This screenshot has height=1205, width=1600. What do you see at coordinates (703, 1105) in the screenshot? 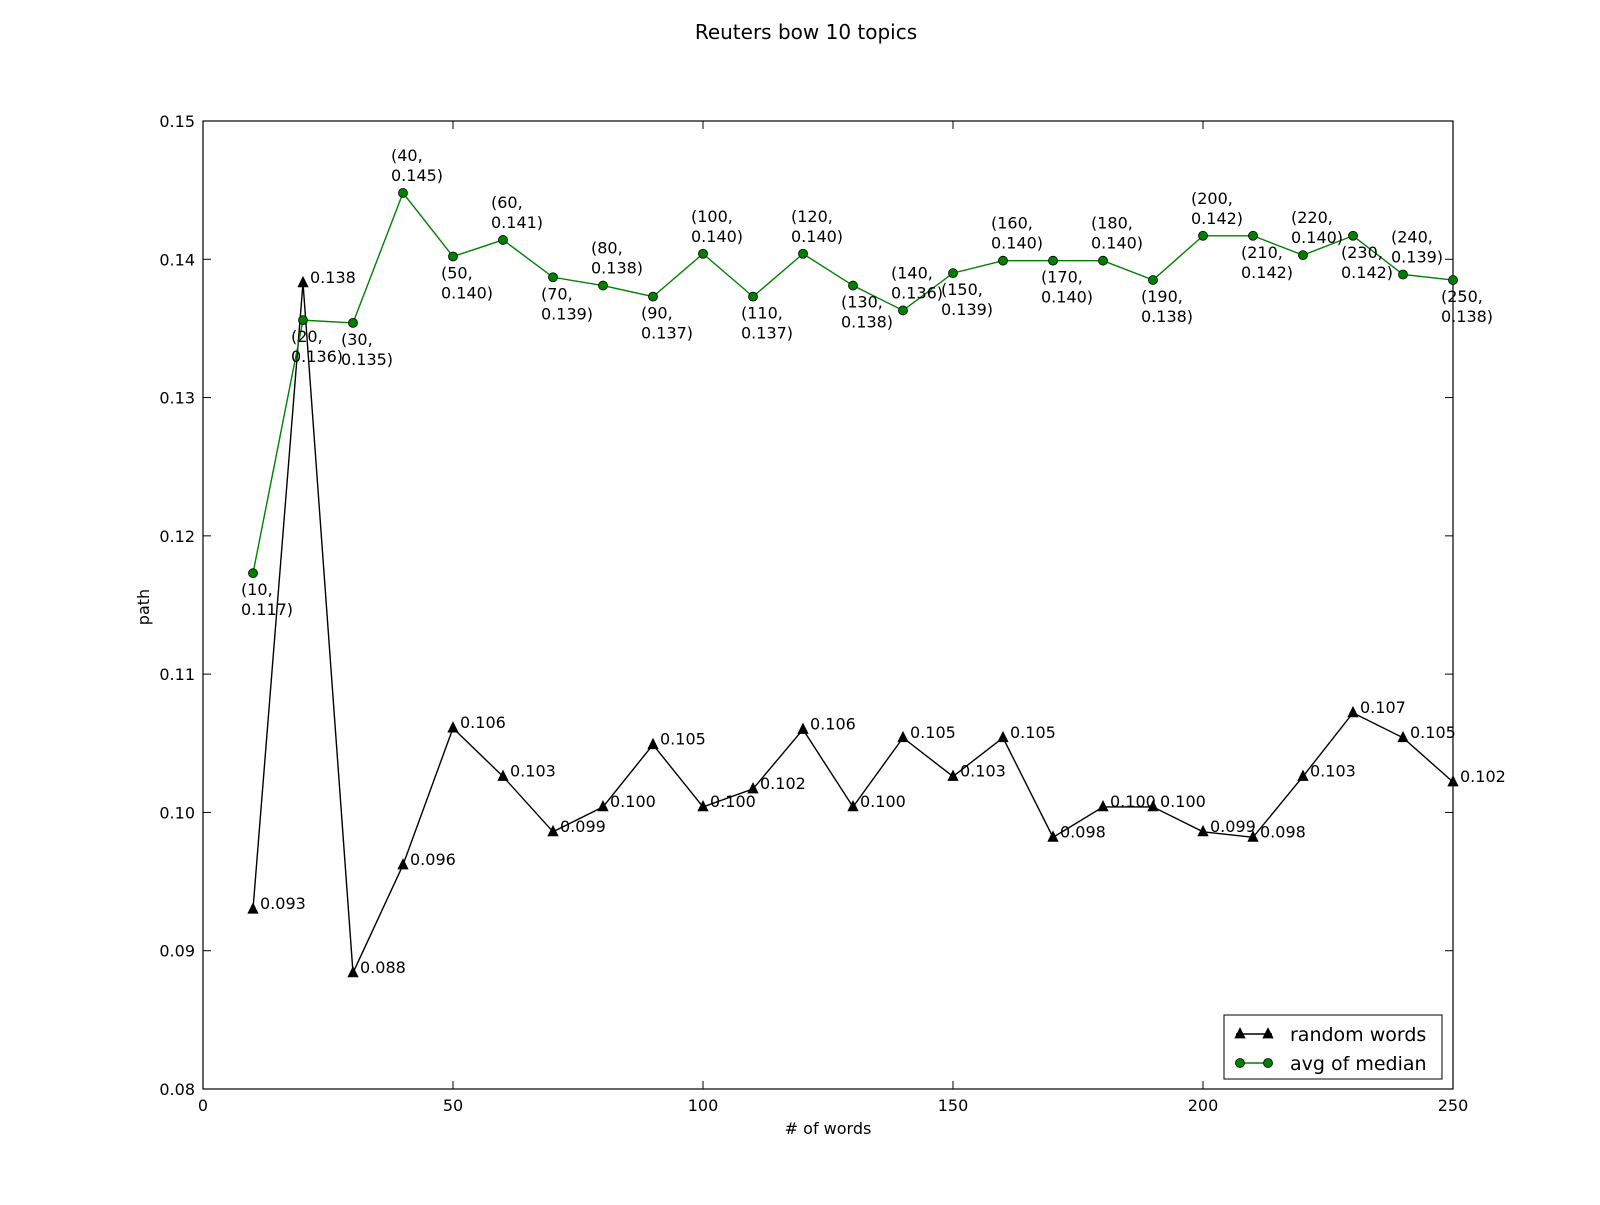
I see `x-tick-label: 100` at bounding box center [703, 1105].